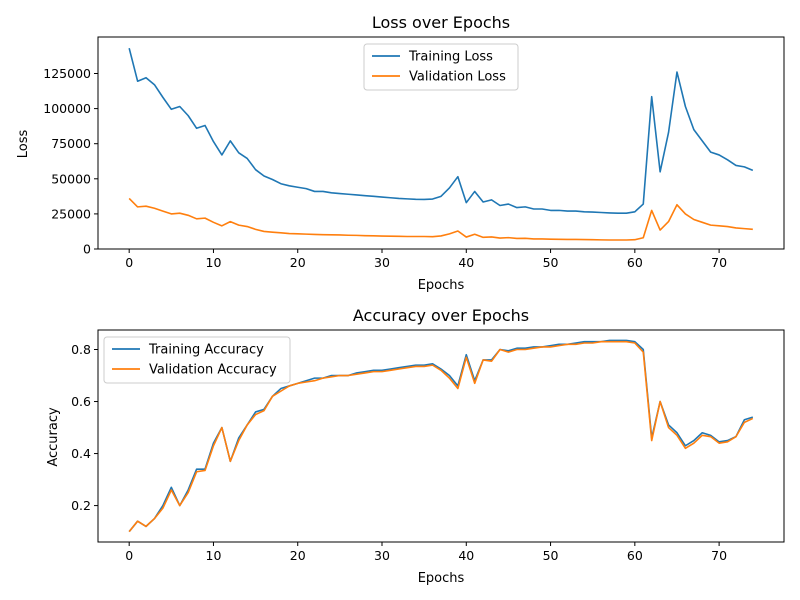 This screenshot has height=600, width=800. Describe the element at coordinates (441, 285) in the screenshot. I see `loss-chart-xlabel: Epochs` at that location.